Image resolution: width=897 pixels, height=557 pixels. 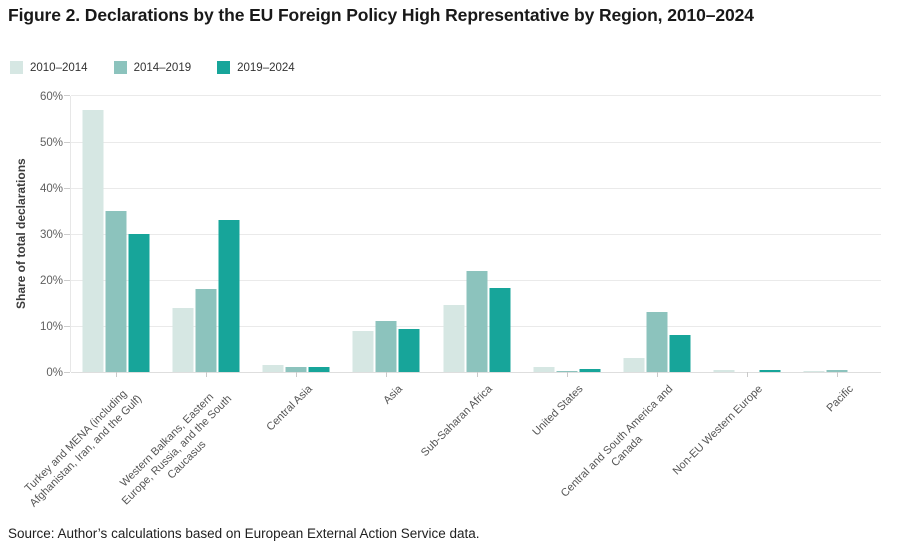 What do you see at coordinates (289, 408) in the screenshot?
I see `x-tick-label: Central Asia` at bounding box center [289, 408].